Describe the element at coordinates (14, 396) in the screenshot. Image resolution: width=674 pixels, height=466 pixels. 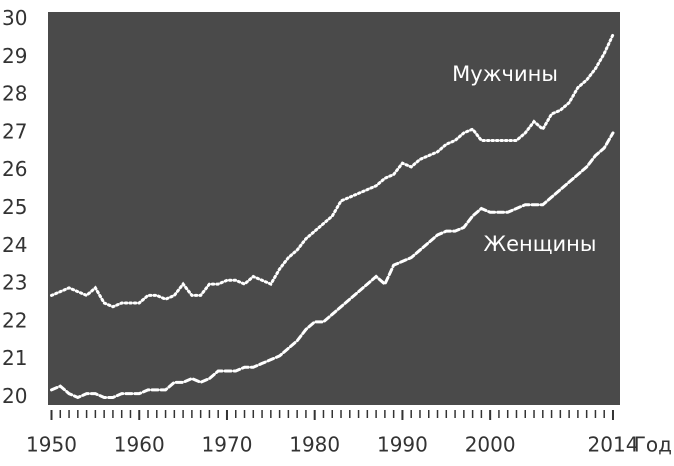
I see `y-tick-label: 20` at that location.